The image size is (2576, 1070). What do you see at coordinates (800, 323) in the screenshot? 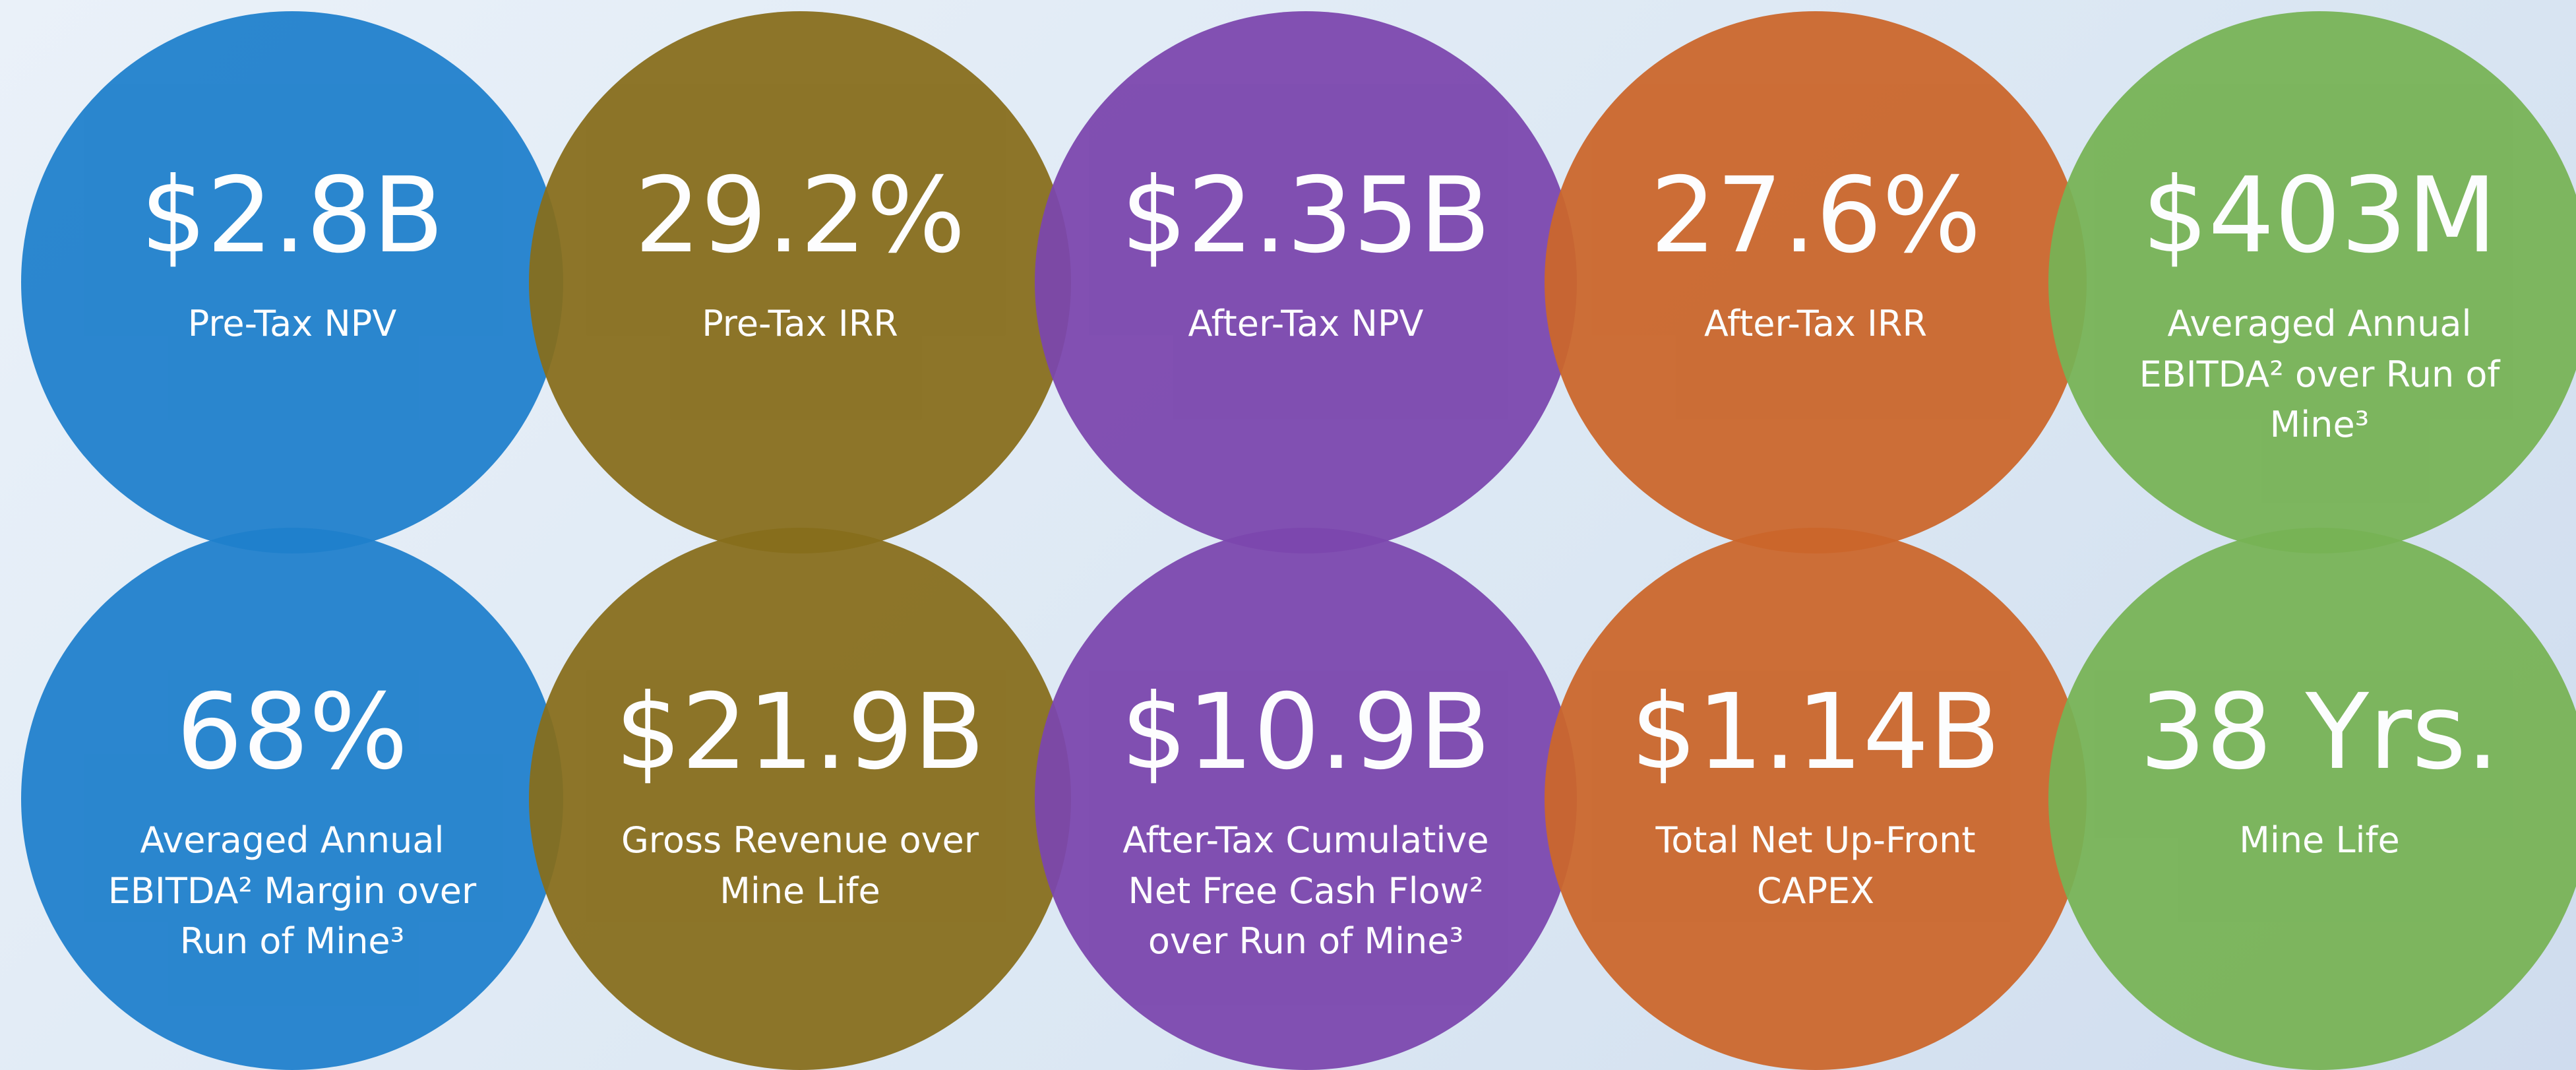
I see `metric-label: Pre-Tax IRR` at bounding box center [800, 323].